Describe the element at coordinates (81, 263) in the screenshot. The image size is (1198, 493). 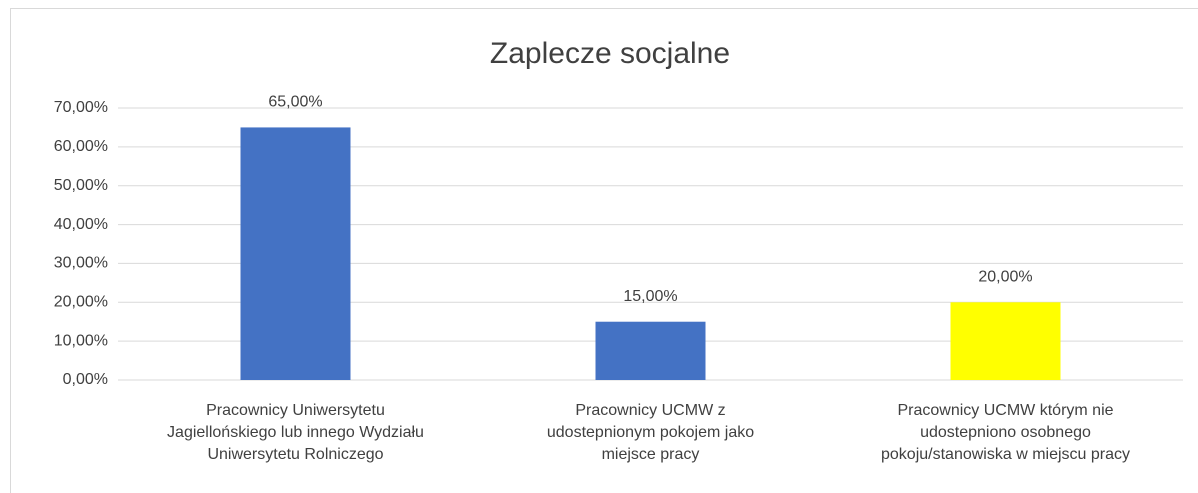
I see `y-tick-label: 30,00%` at that location.